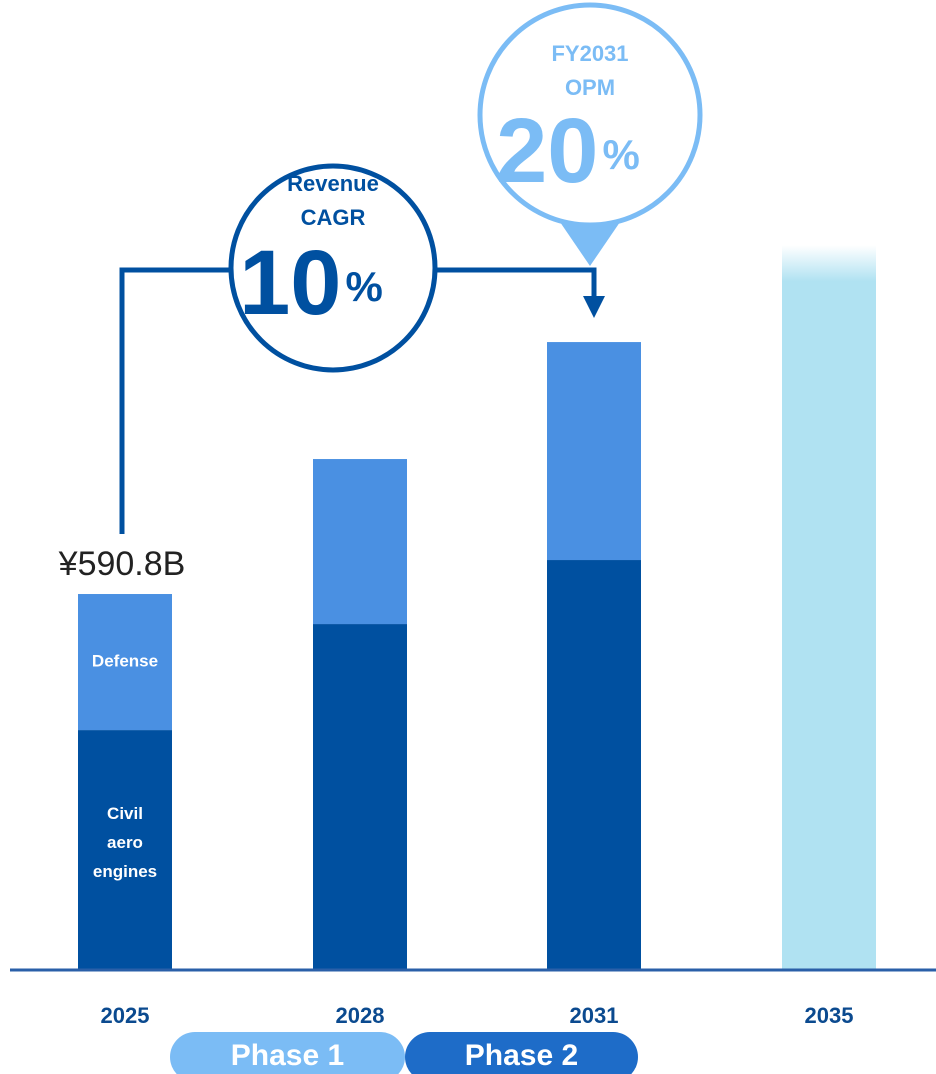  Describe the element at coordinates (594, 307) in the screenshot. I see `arrow-head` at that location.